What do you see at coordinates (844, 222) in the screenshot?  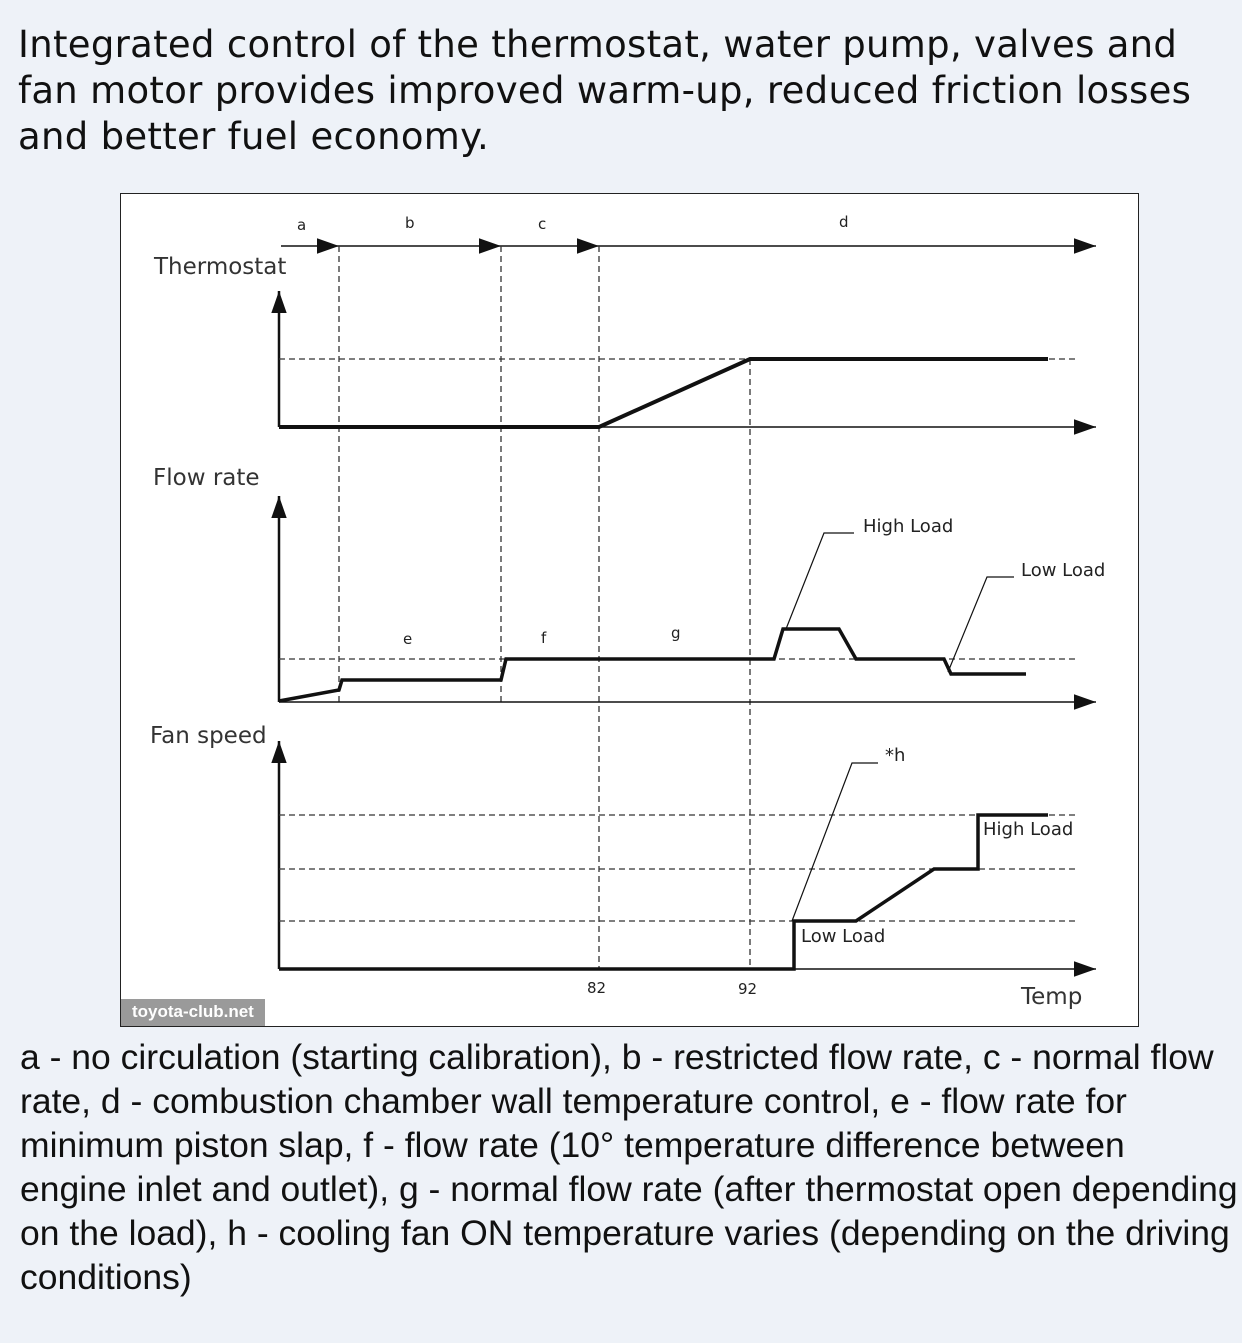 I see `phase-label-d: d` at bounding box center [844, 222].